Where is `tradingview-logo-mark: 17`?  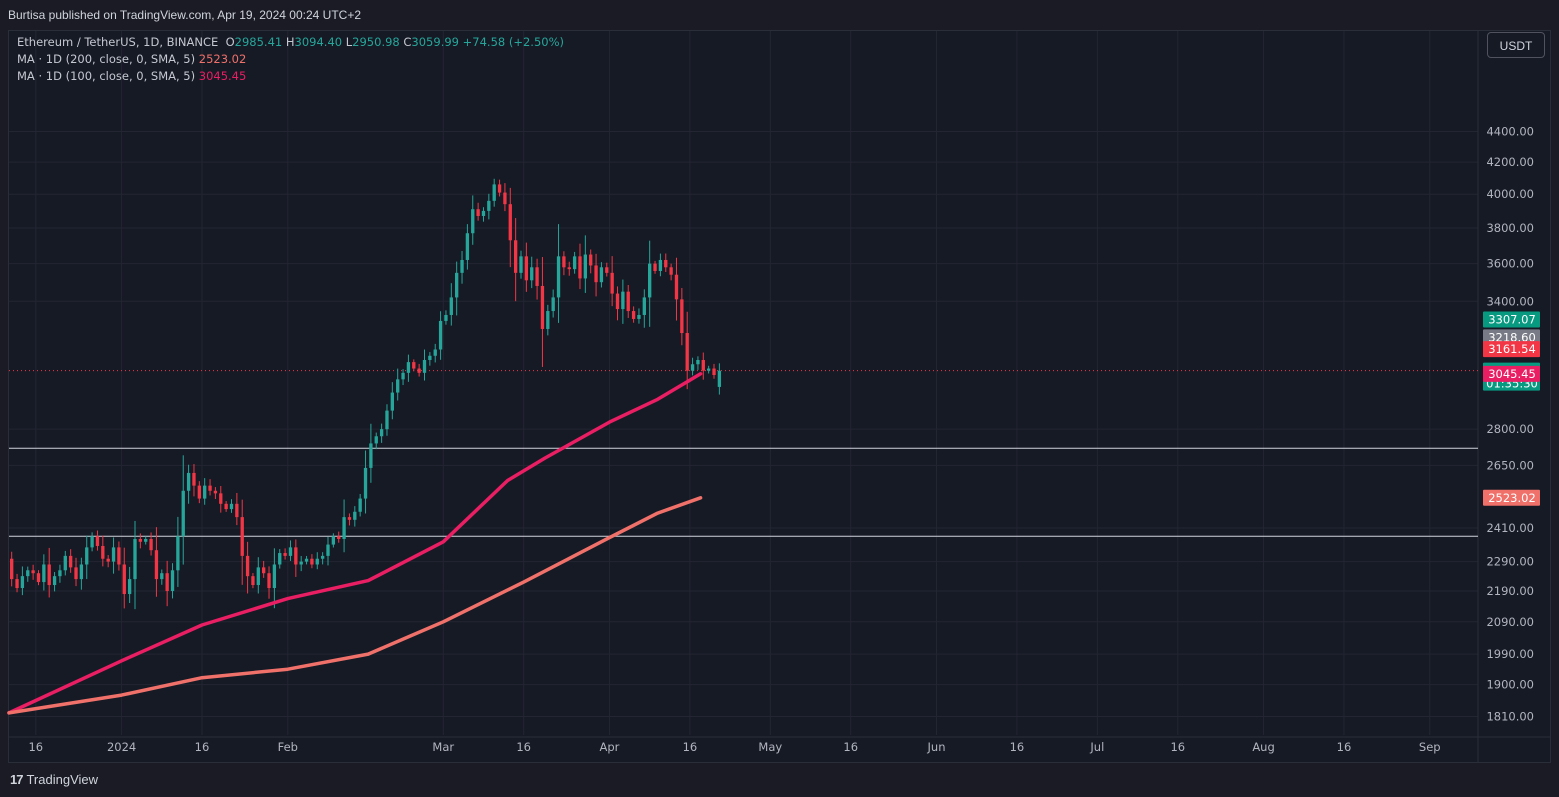 tradingview-logo-mark: 17 is located at coordinates (17, 779).